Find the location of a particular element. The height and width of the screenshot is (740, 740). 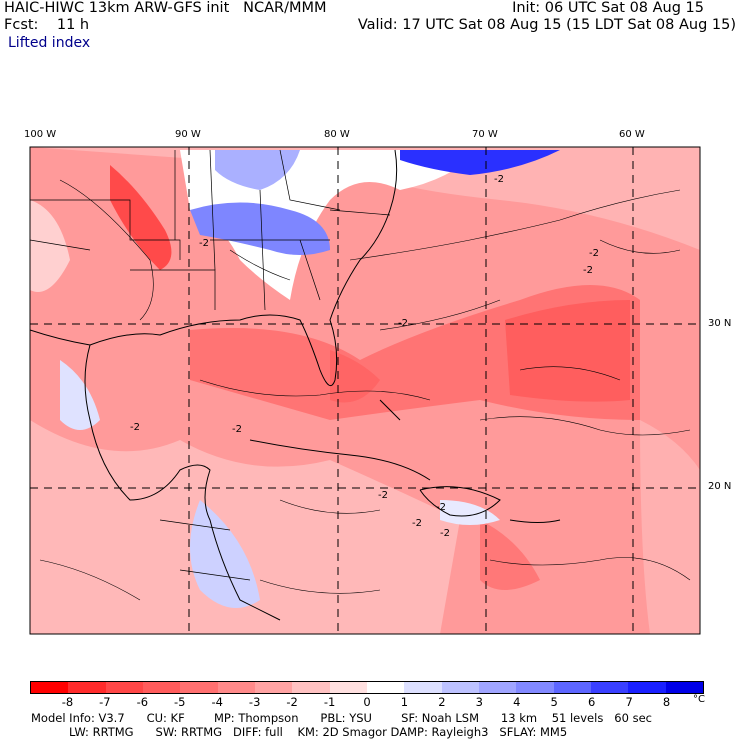

field-dark-caribbean is located at coordinates (510, 555).